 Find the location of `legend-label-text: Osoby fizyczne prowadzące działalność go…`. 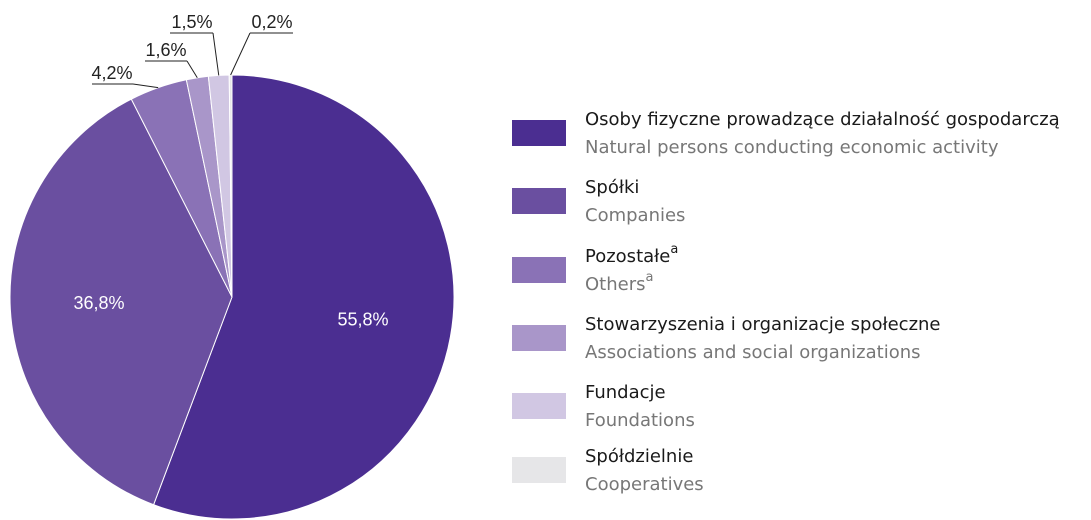

legend-label-text: Osoby fizyczne prowadzące działalność go… is located at coordinates (822, 119).